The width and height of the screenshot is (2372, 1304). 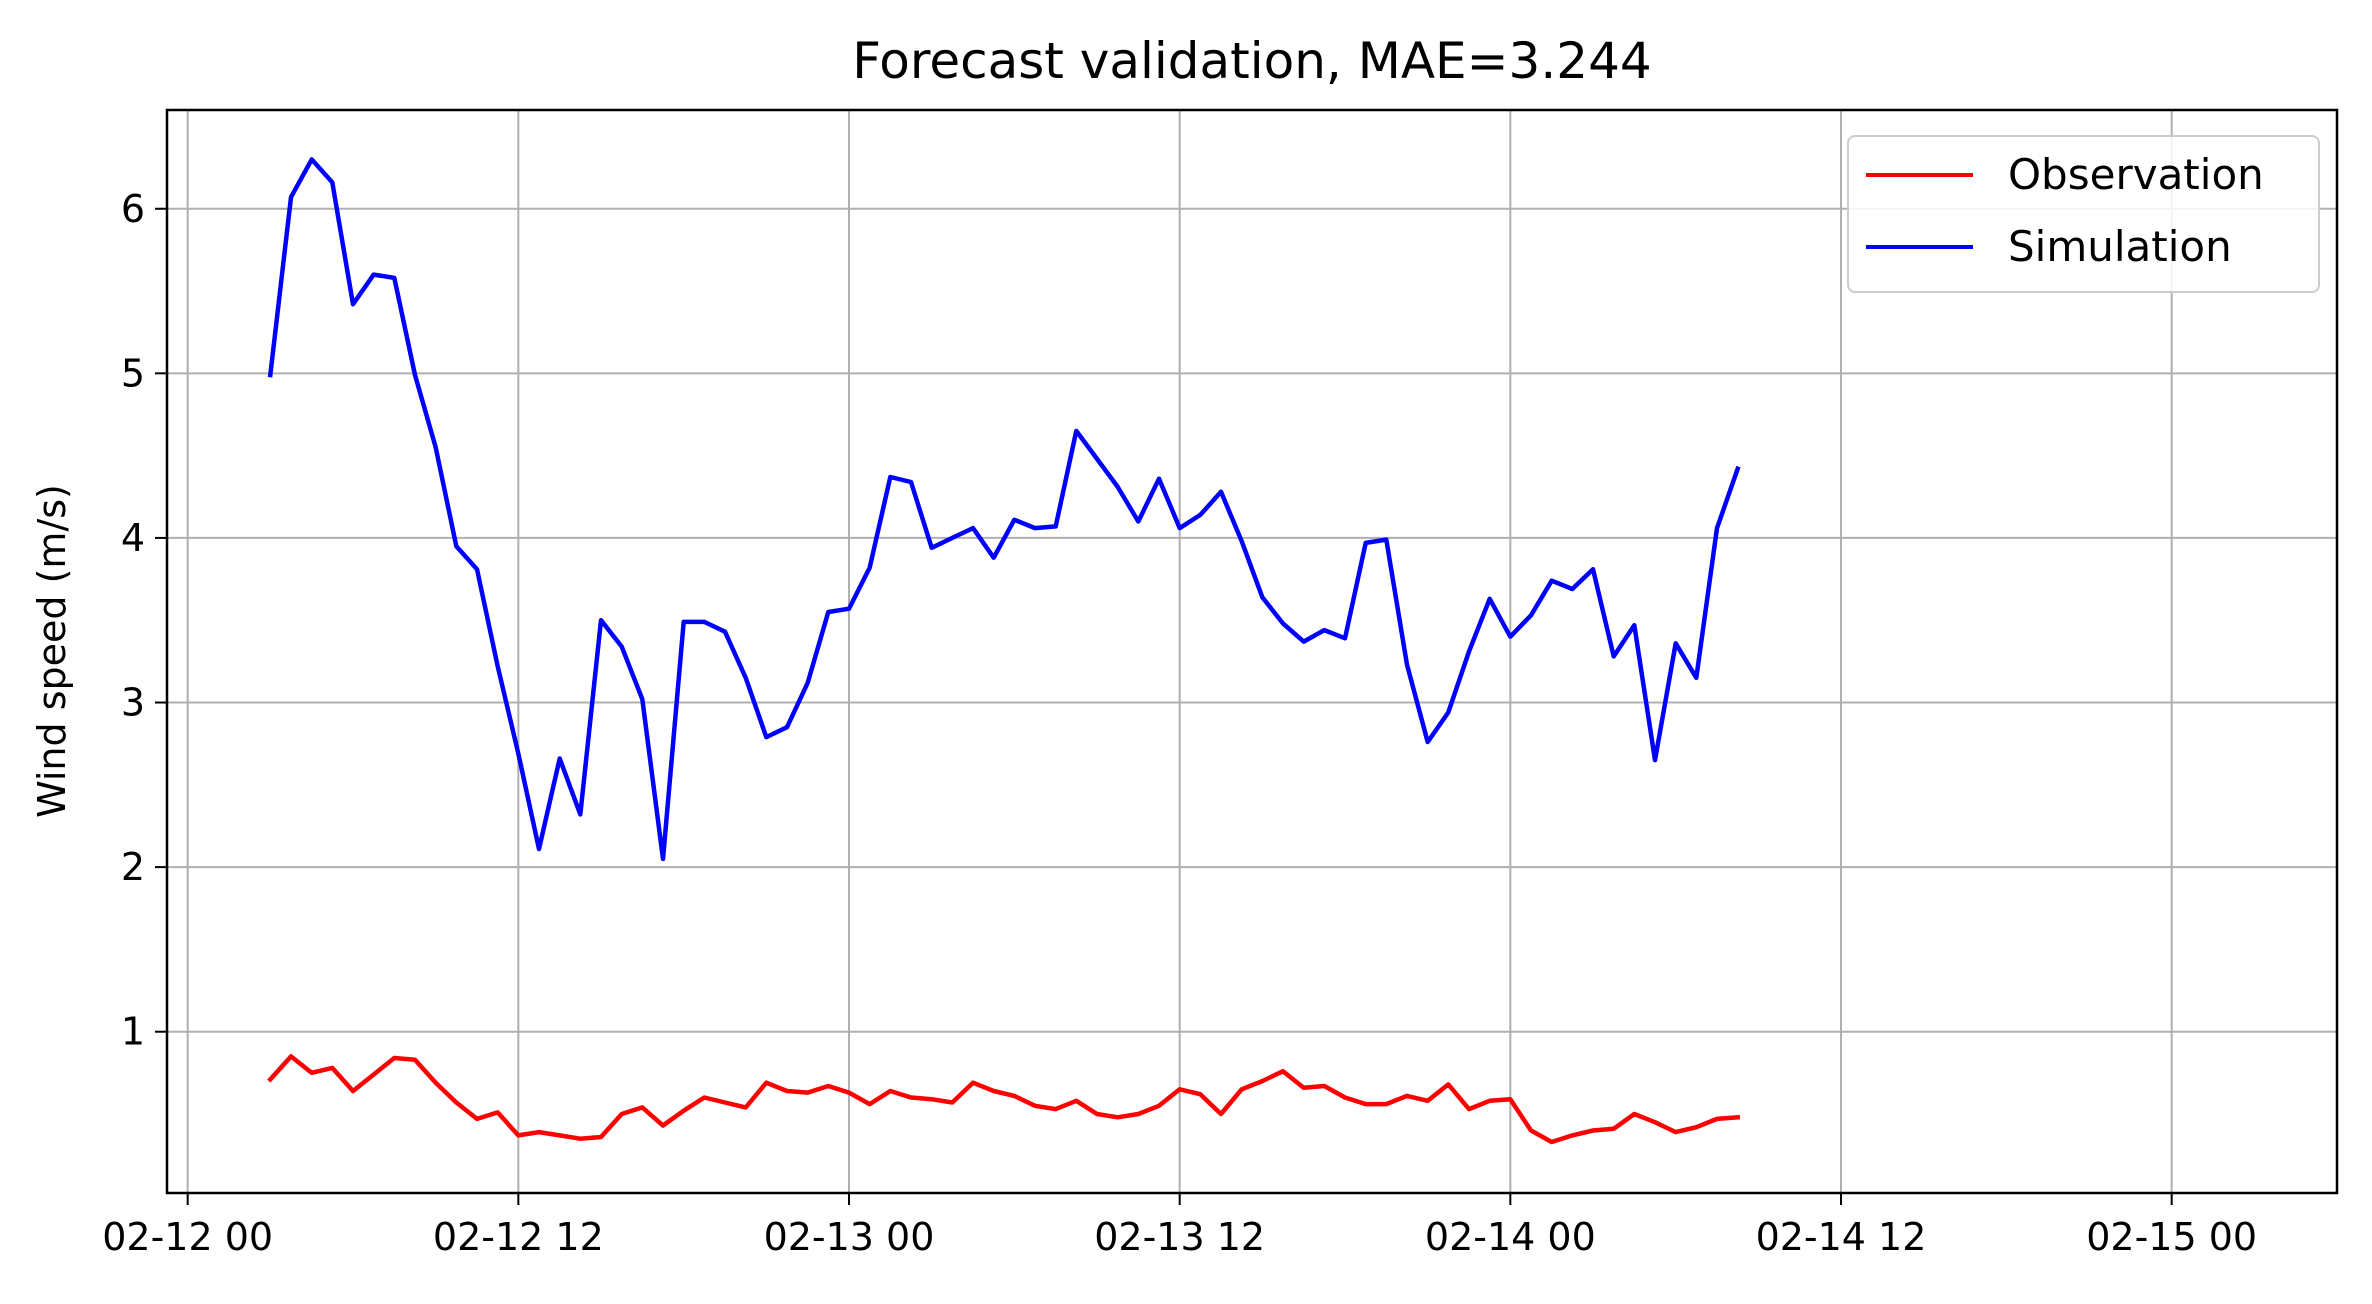 I want to click on legend: Observation Simulation, so click(x=2083, y=214).